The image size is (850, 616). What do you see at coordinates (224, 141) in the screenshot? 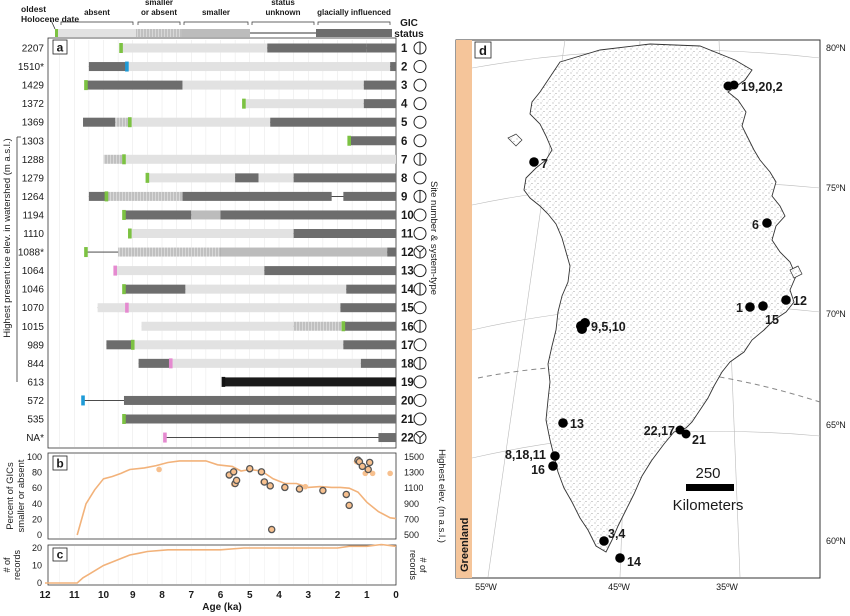
I see `site-row-6: 1303 6` at bounding box center [224, 141].